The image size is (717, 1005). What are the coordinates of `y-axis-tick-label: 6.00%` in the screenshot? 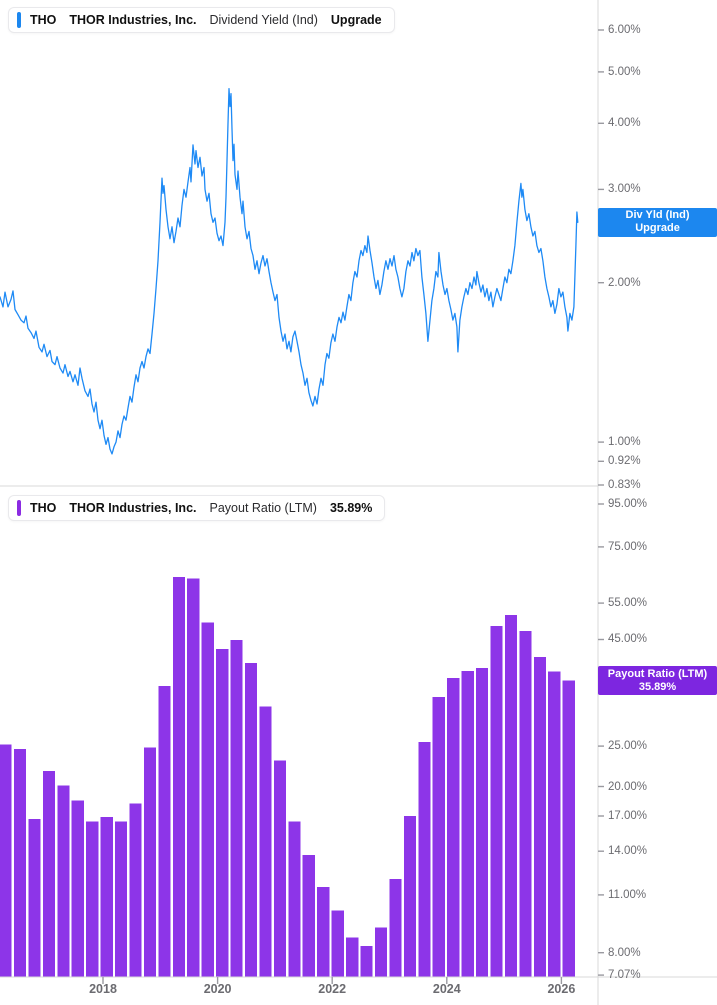 It's located at (624, 30).